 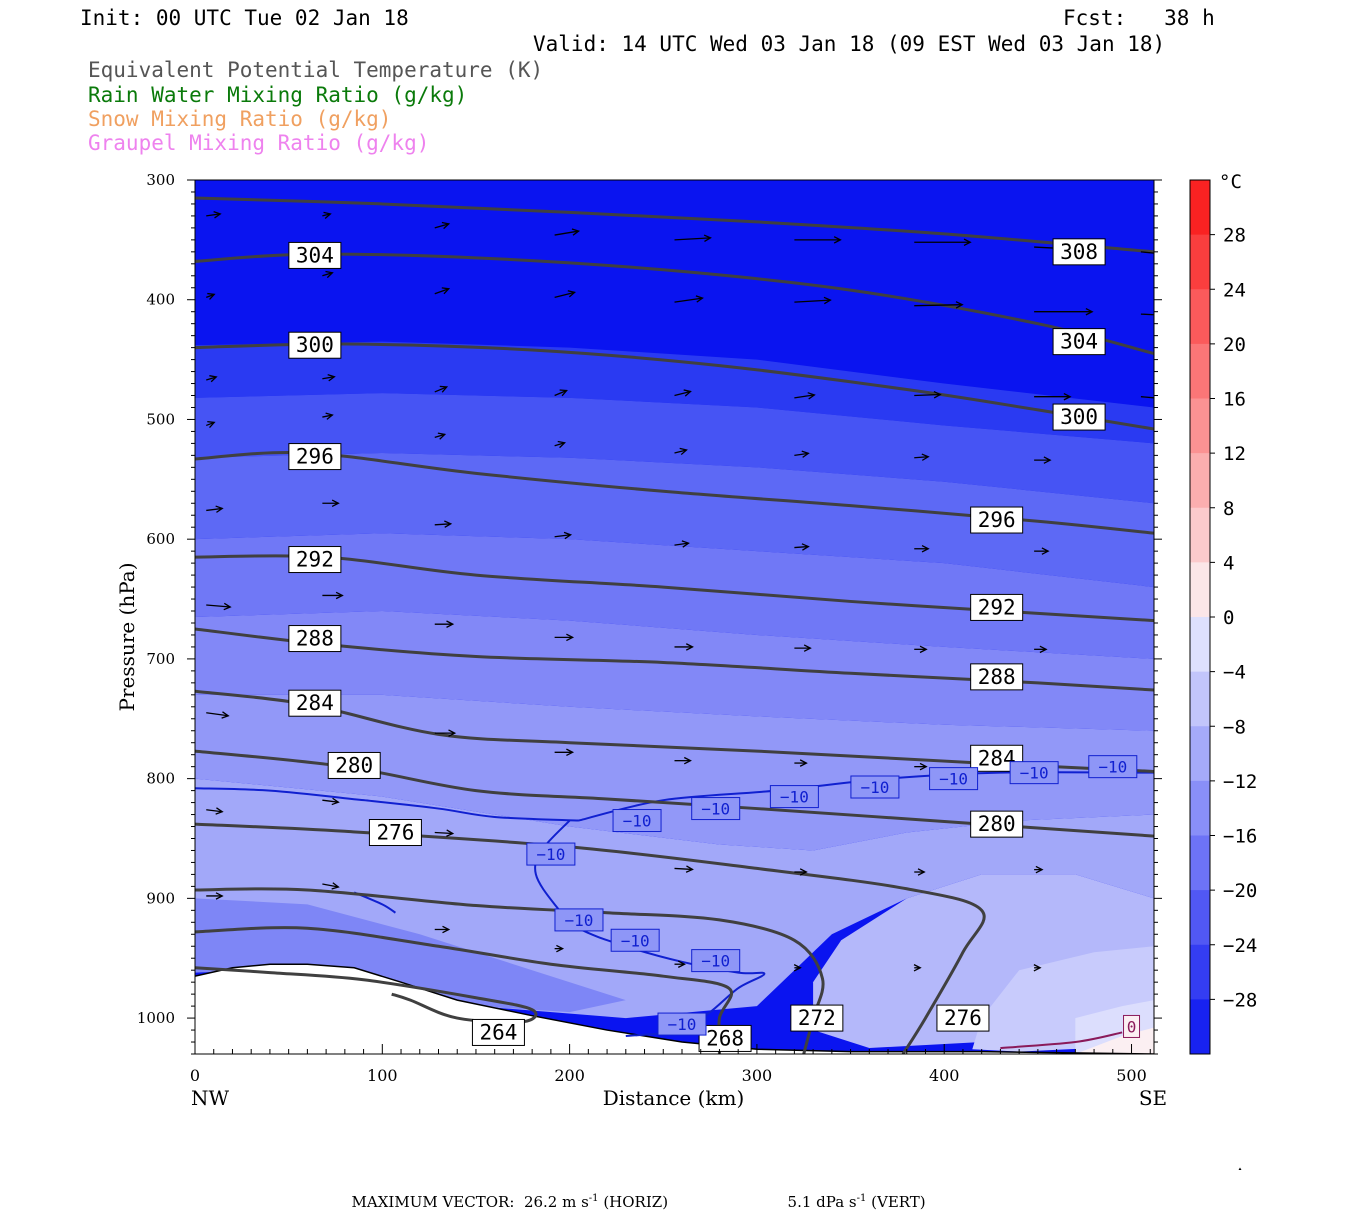 I want to click on contour-label-20: −10, so click(x=637, y=821).